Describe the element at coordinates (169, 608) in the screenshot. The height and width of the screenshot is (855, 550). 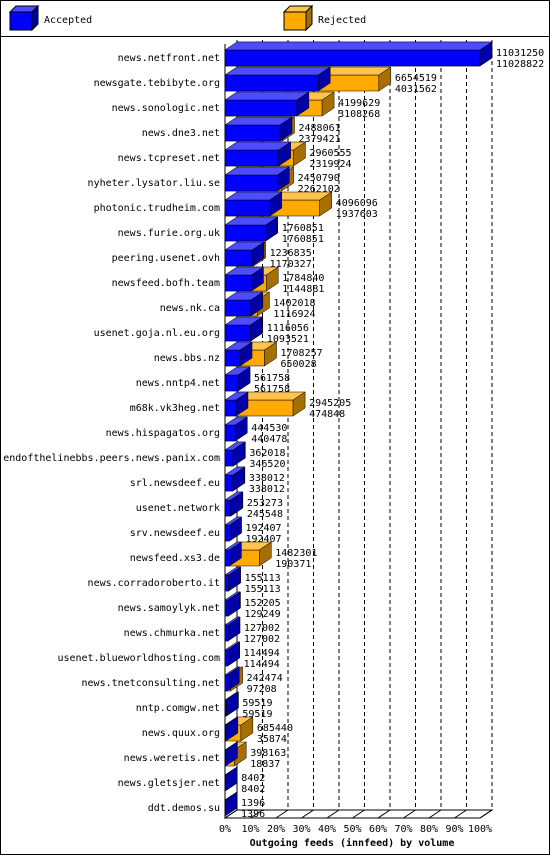
I see `y-tick-label: news.samoylyk.net` at that location.